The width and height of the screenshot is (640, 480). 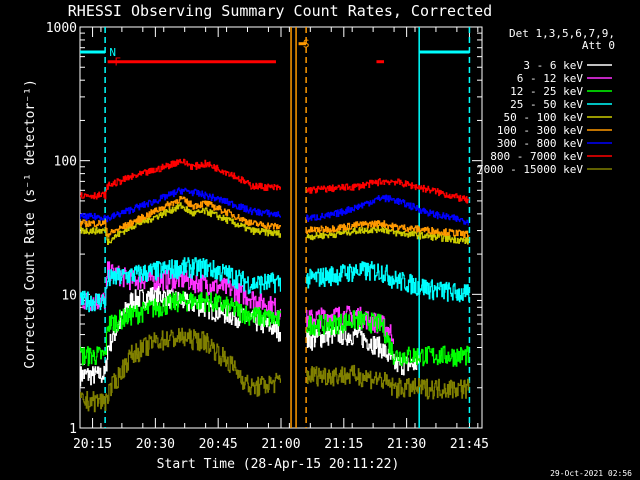 I want to click on legend-header: Det 1,3,5,6,7,9,, so click(x=562, y=33).